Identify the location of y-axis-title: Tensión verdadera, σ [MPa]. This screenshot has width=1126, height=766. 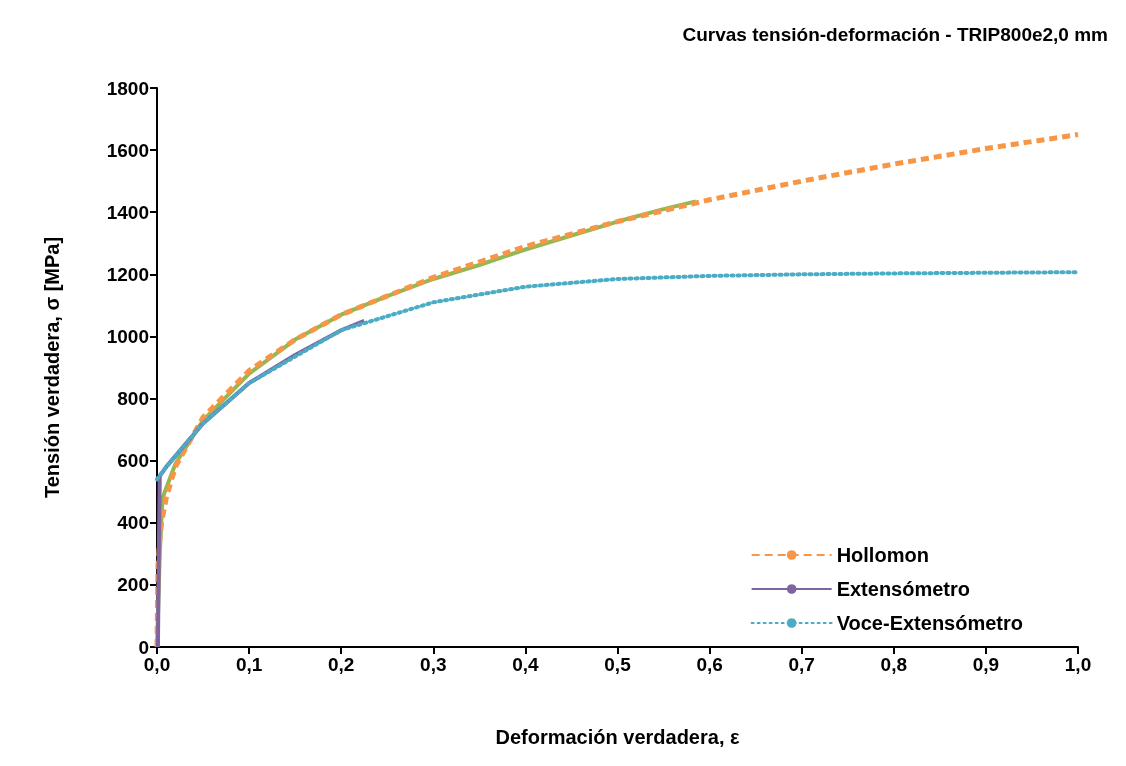
(52, 367).